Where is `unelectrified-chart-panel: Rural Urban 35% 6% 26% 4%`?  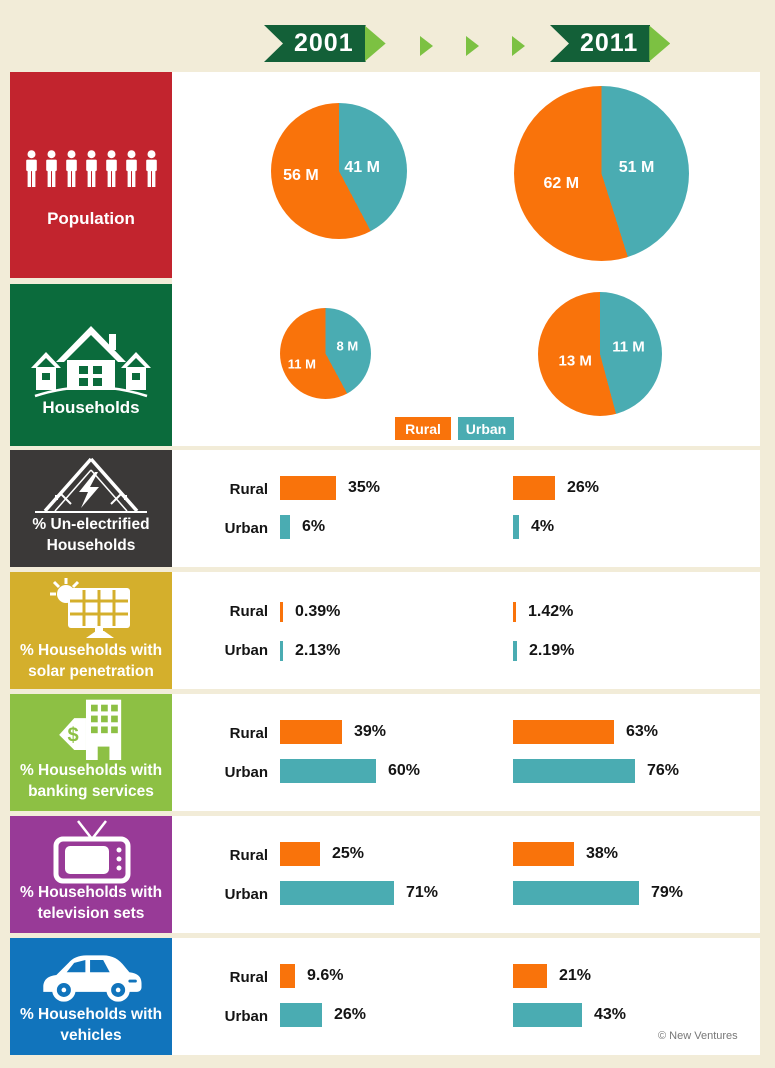 unelectrified-chart-panel: Rural Urban 35% 6% 26% 4% is located at coordinates (466, 508).